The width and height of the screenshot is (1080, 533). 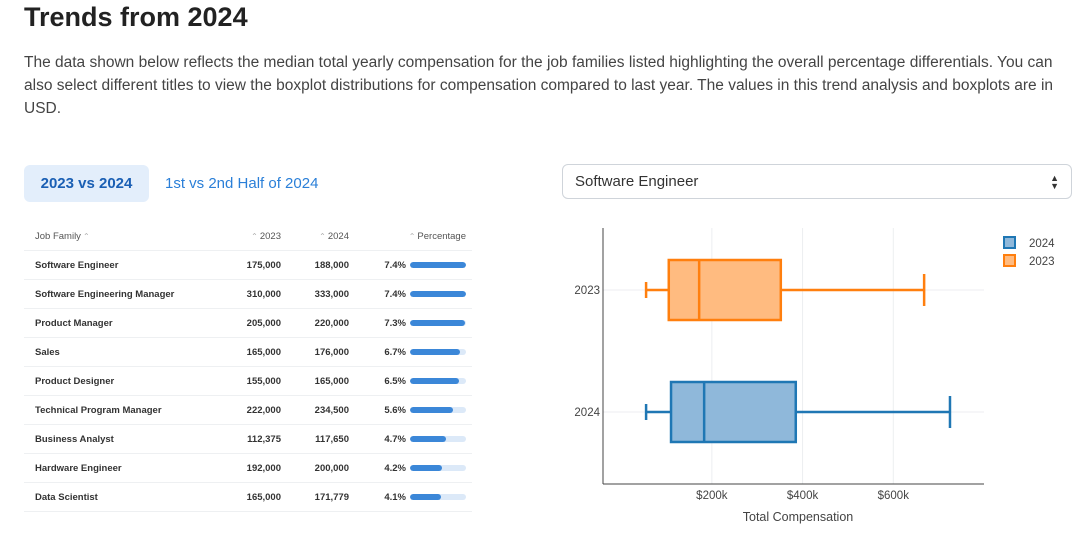 What do you see at coordinates (637, 181) in the screenshot?
I see `job-family-select-value: Software Engineer` at bounding box center [637, 181].